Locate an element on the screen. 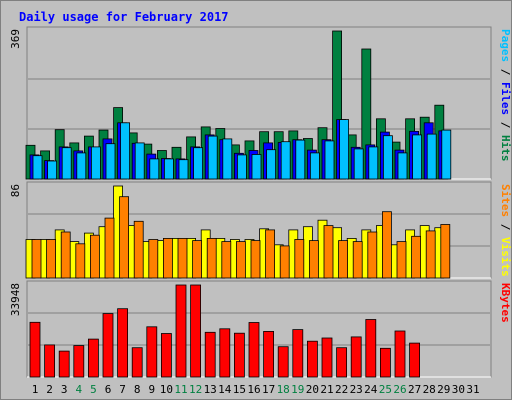 The height and width of the screenshot is (400, 512). x-tick-label: 3 is located at coordinates (64, 389).